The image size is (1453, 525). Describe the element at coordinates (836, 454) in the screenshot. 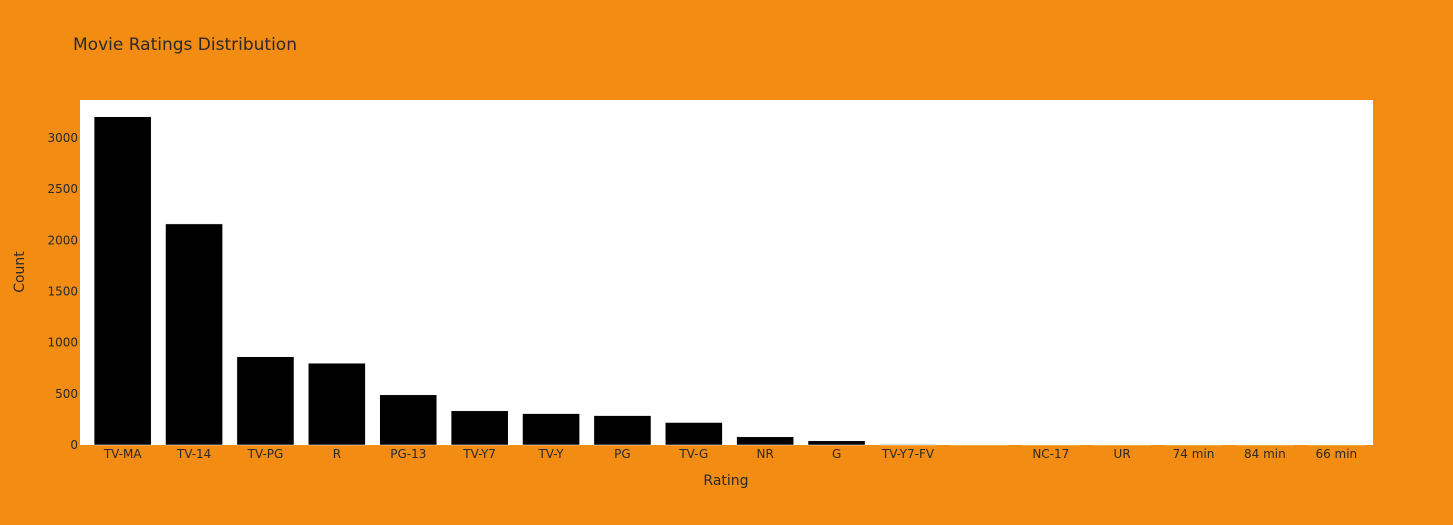

I see `x-tick-label: G` at that location.